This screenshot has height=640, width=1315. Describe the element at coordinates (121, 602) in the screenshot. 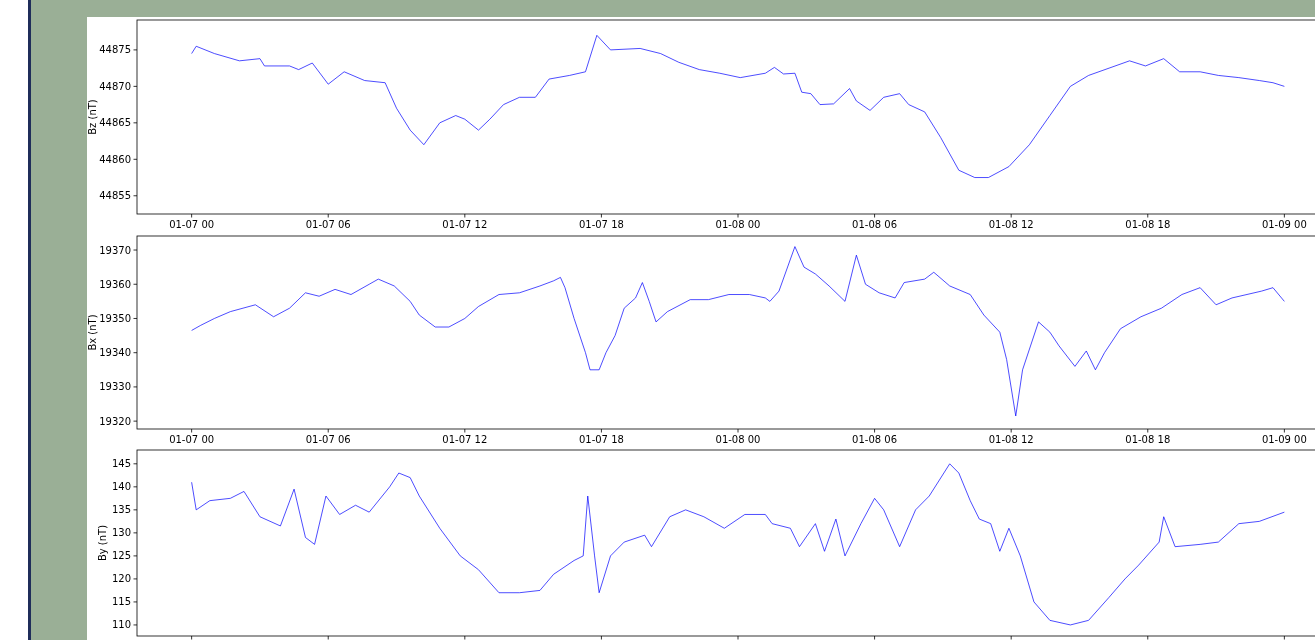

I see `y-tick-label: 115` at that location.